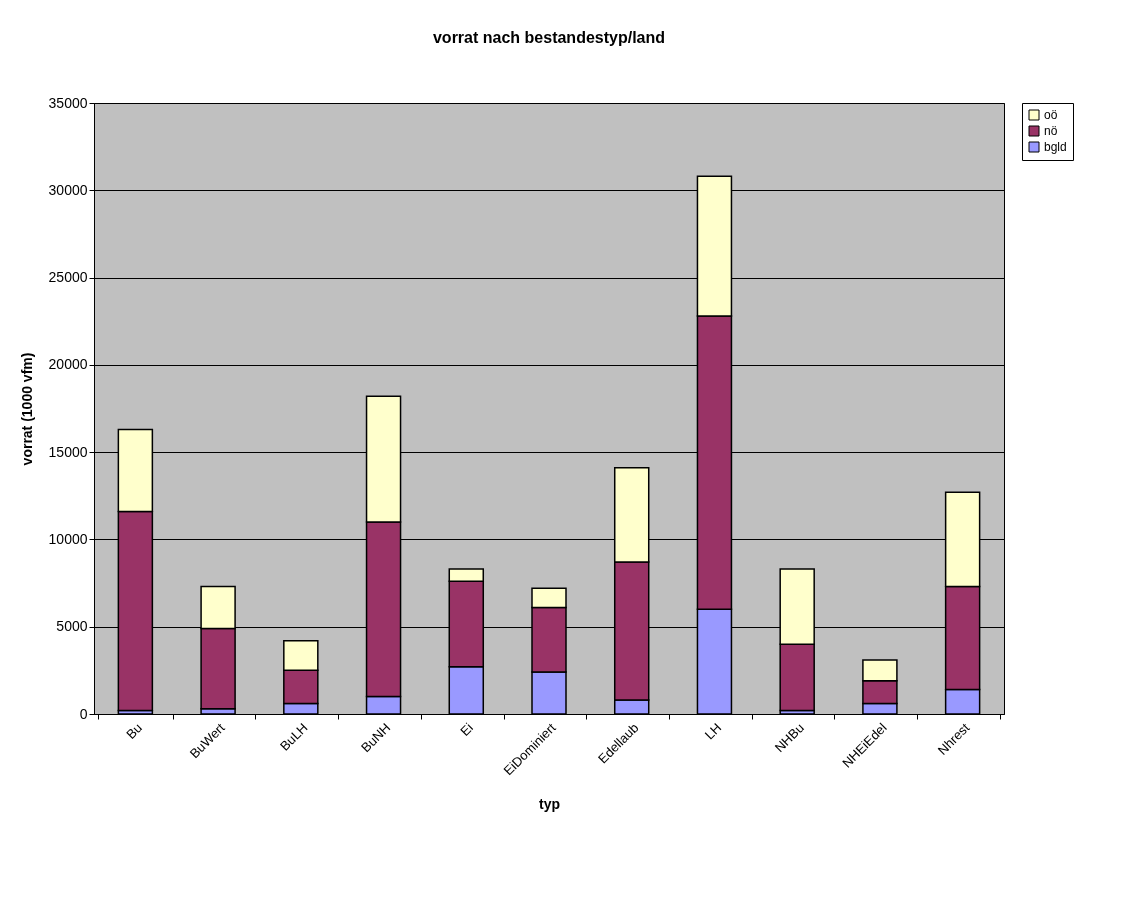 The image size is (1143, 918). Describe the element at coordinates (26, 409) in the screenshot. I see `y-axis-title: vorrat (1000 vfm)` at that location.